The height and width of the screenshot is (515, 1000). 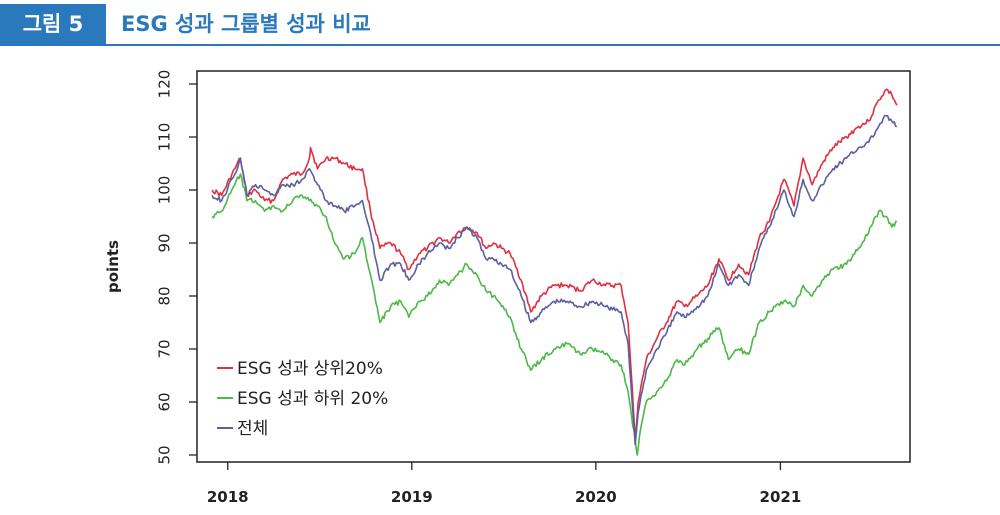 I want to click on legend-entry: 전체, so click(x=252, y=429).